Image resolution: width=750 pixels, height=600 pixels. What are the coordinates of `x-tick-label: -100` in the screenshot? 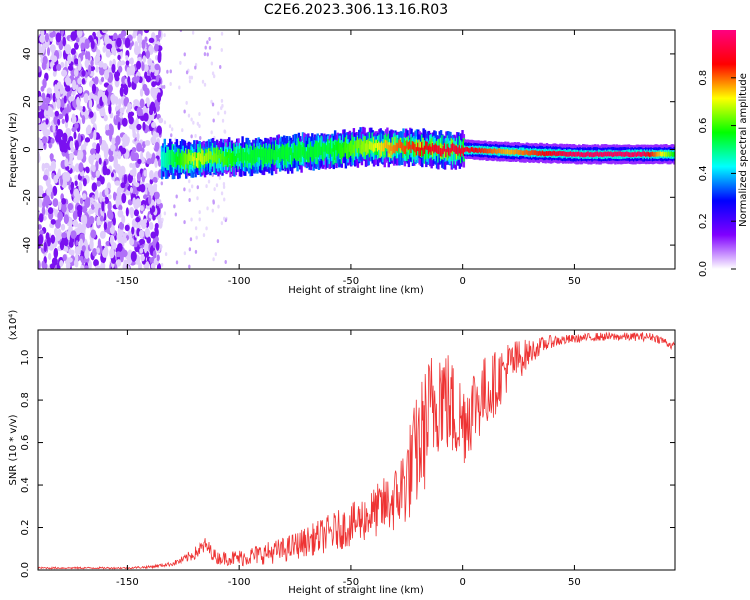 It's located at (239, 582).